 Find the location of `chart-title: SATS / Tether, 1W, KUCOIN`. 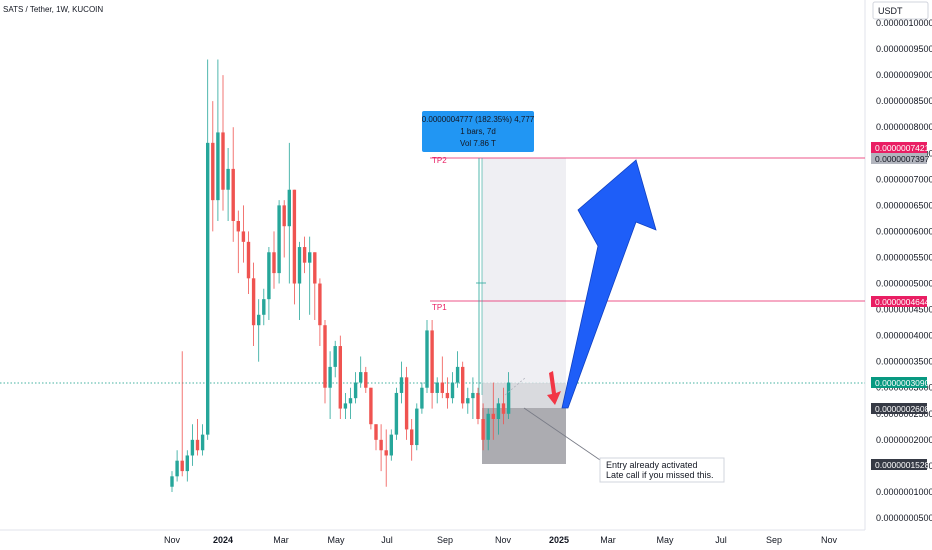

chart-title: SATS / Tether, 1W, KUCOIN is located at coordinates (53, 9).